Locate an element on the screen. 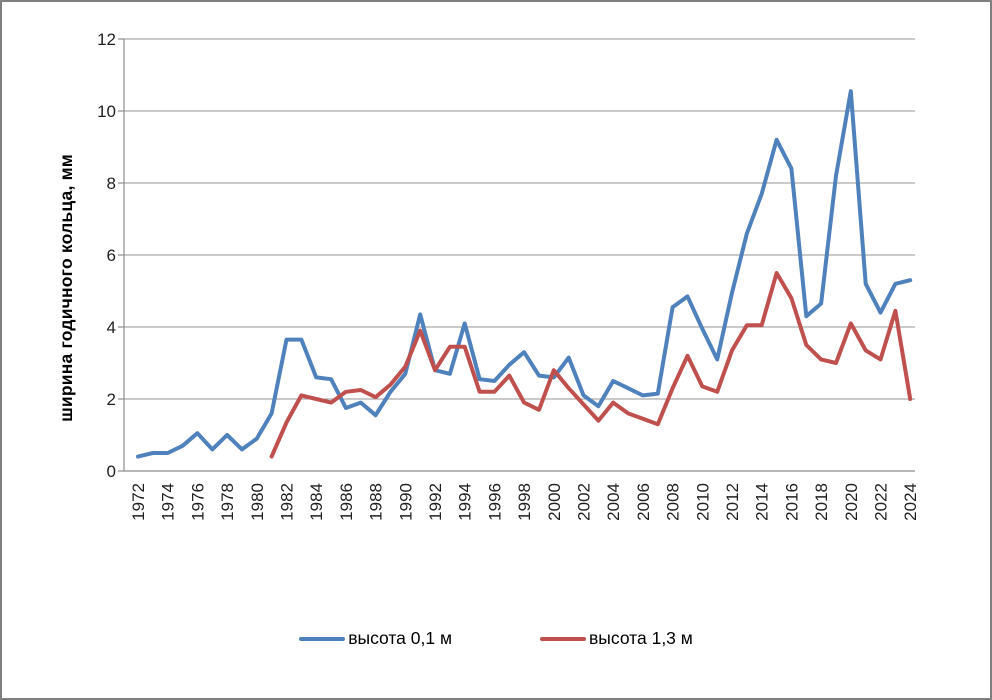 This screenshot has width=992, height=700. y-axis-title: ширина годичного кольца, мм is located at coordinates (66, 288).